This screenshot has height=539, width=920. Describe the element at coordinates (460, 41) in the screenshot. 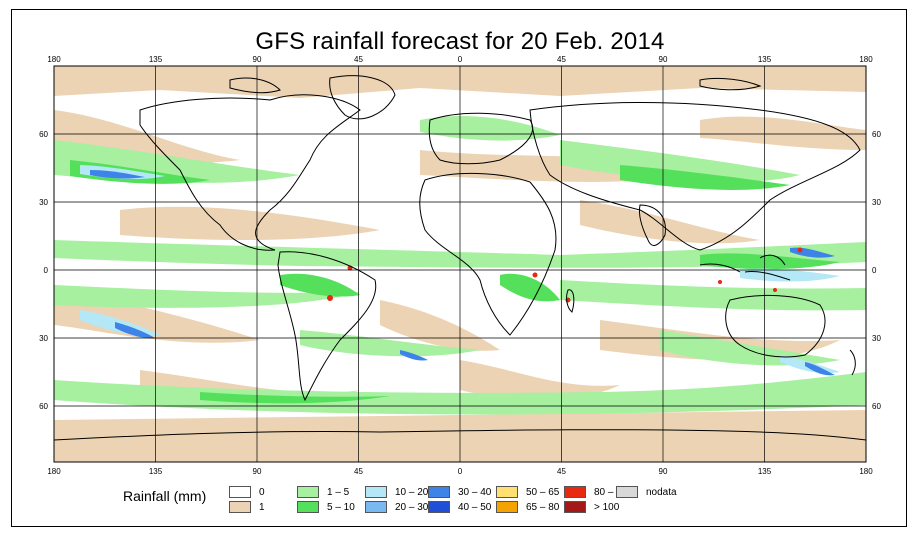

I see `map-title: GFS rainfall forecast for 20 Feb. 2014` at that location.